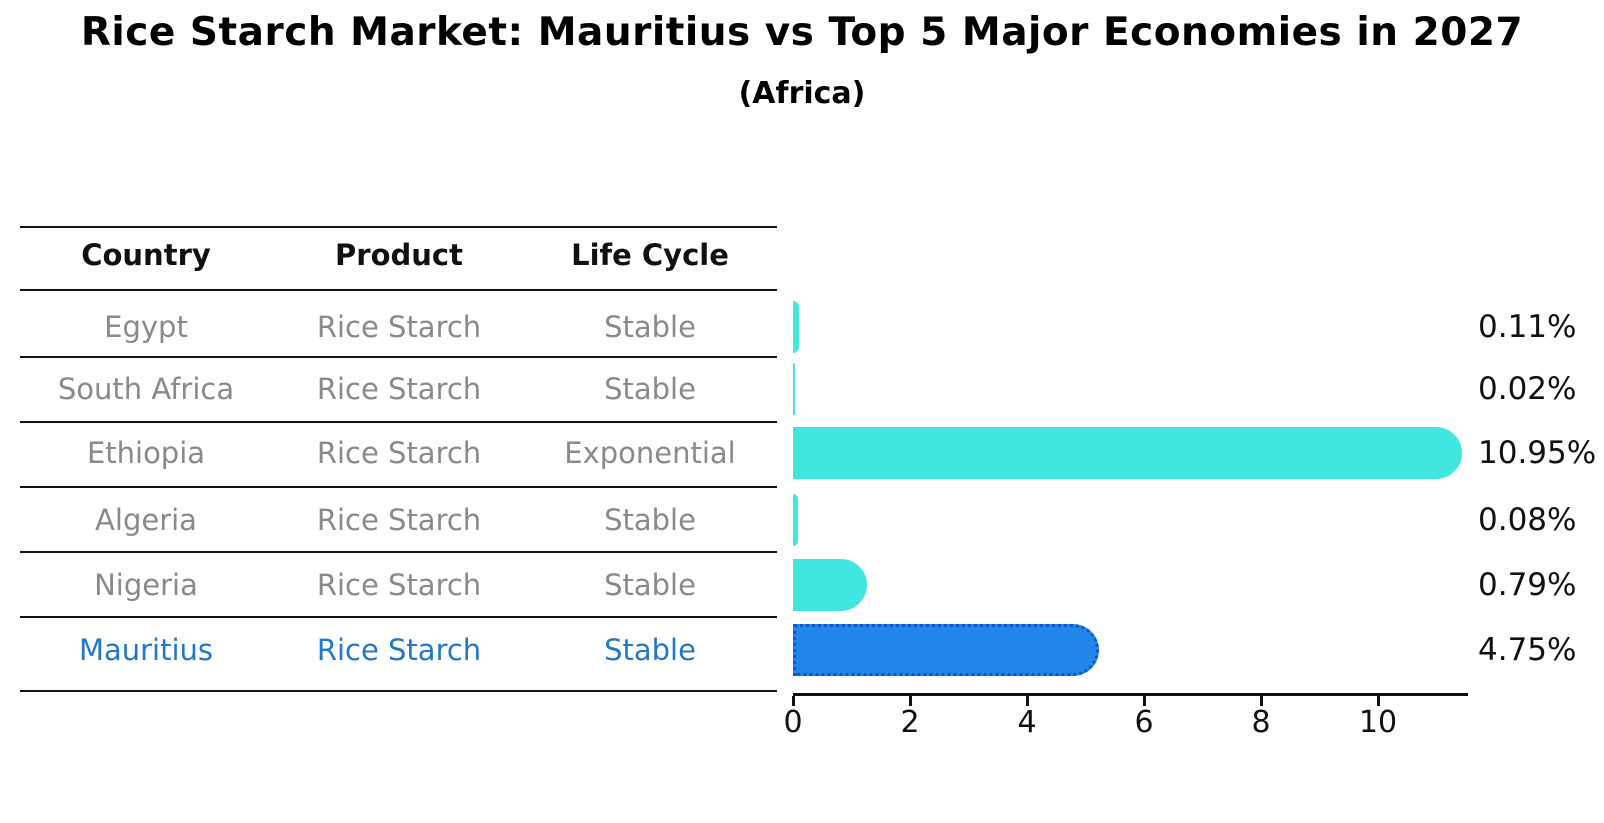 The height and width of the screenshot is (823, 1604). Describe the element at coordinates (1027, 722) in the screenshot. I see `x-axis-tick-label: 4` at that location.